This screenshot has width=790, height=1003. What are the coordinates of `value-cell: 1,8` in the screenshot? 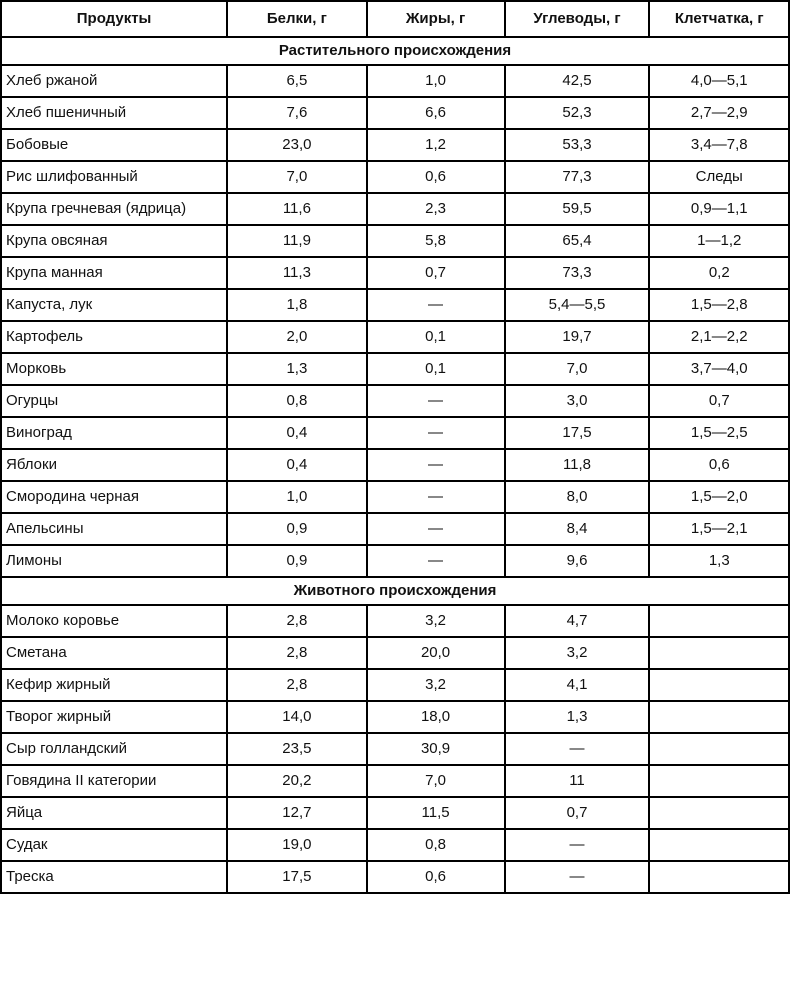 It's located at (297, 305).